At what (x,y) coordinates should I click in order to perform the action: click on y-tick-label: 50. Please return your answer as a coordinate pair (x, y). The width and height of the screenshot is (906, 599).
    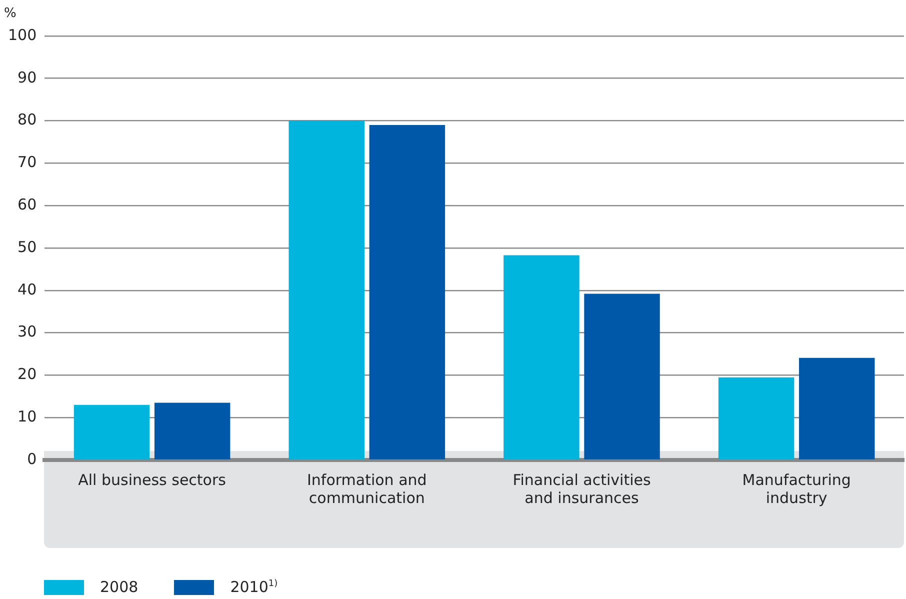
    Looking at the image, I should click on (27, 247).